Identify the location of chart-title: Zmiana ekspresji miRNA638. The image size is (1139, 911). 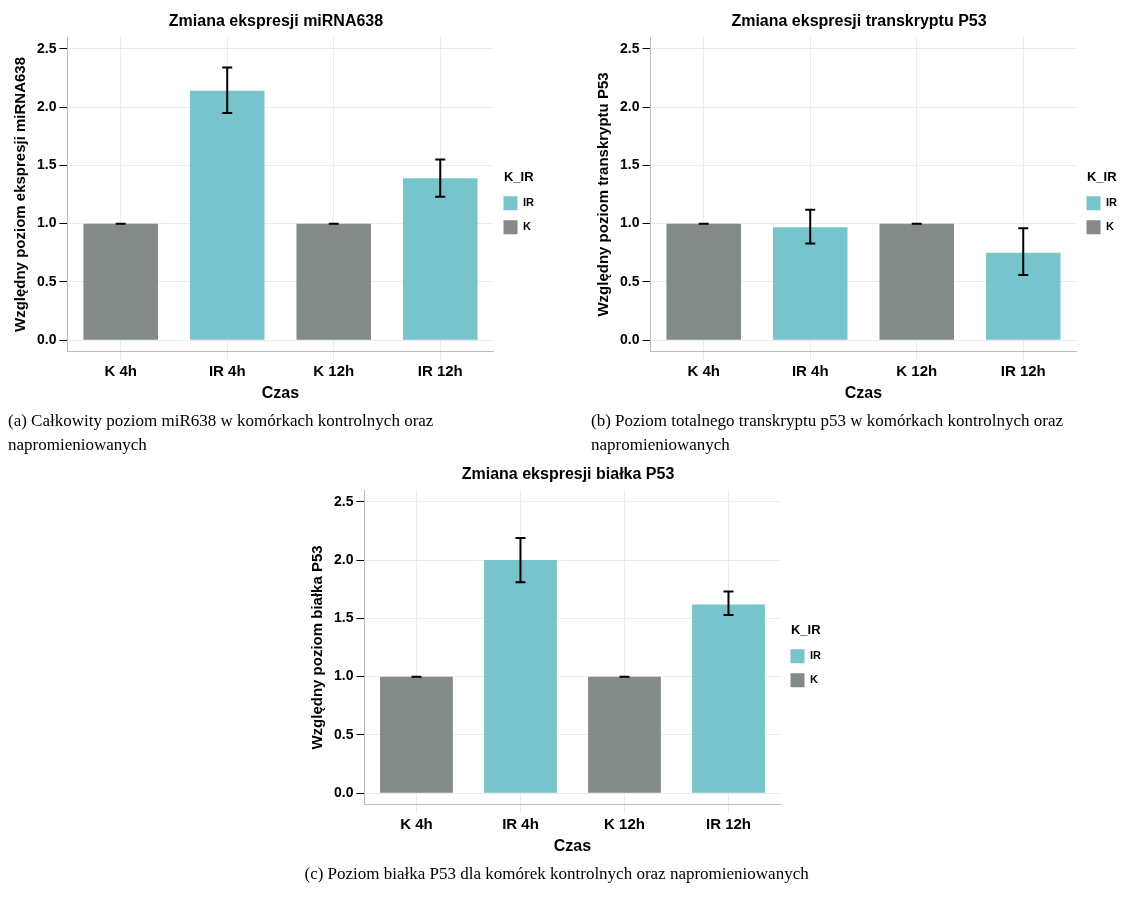
(276, 21).